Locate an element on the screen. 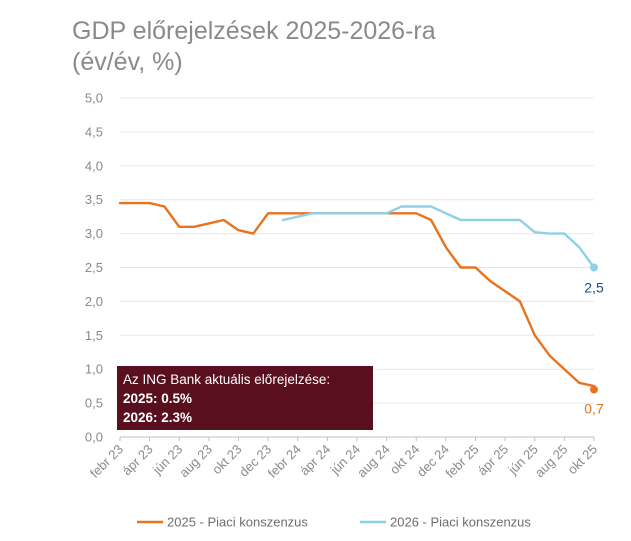 This screenshot has width=631, height=541. y-tick-label: 1,0 is located at coordinates (94, 369).